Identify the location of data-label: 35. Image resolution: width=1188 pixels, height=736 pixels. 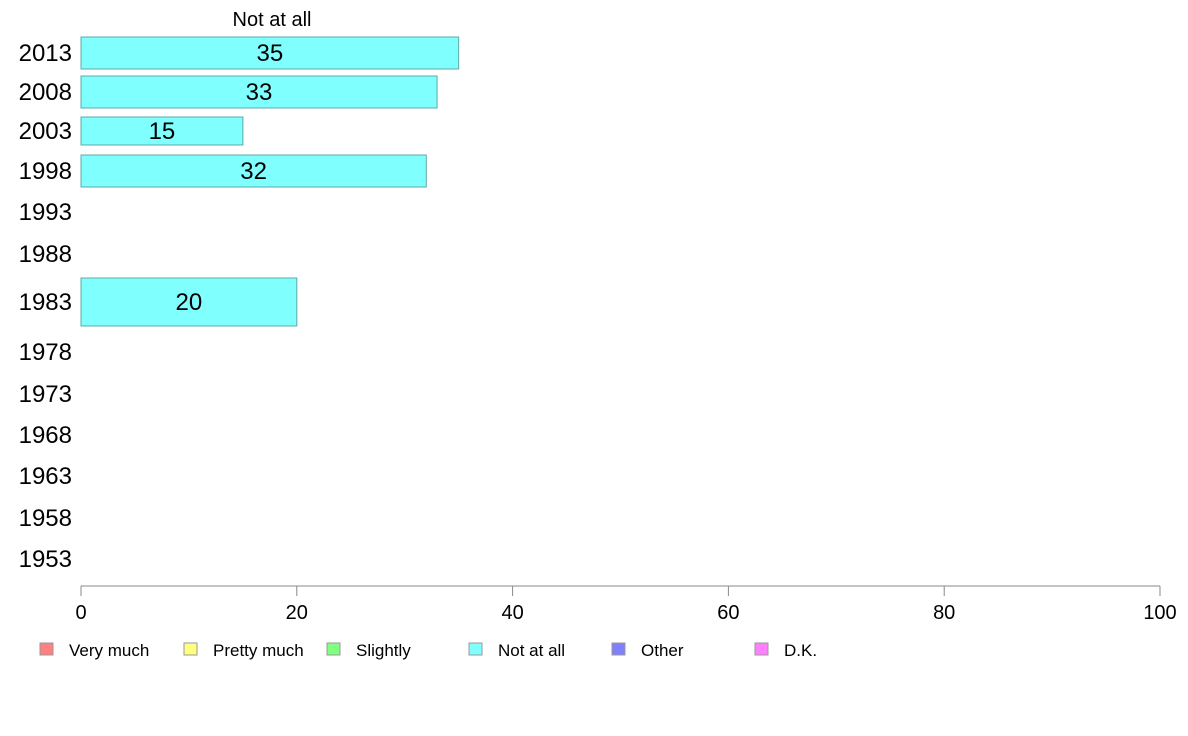
(269, 53).